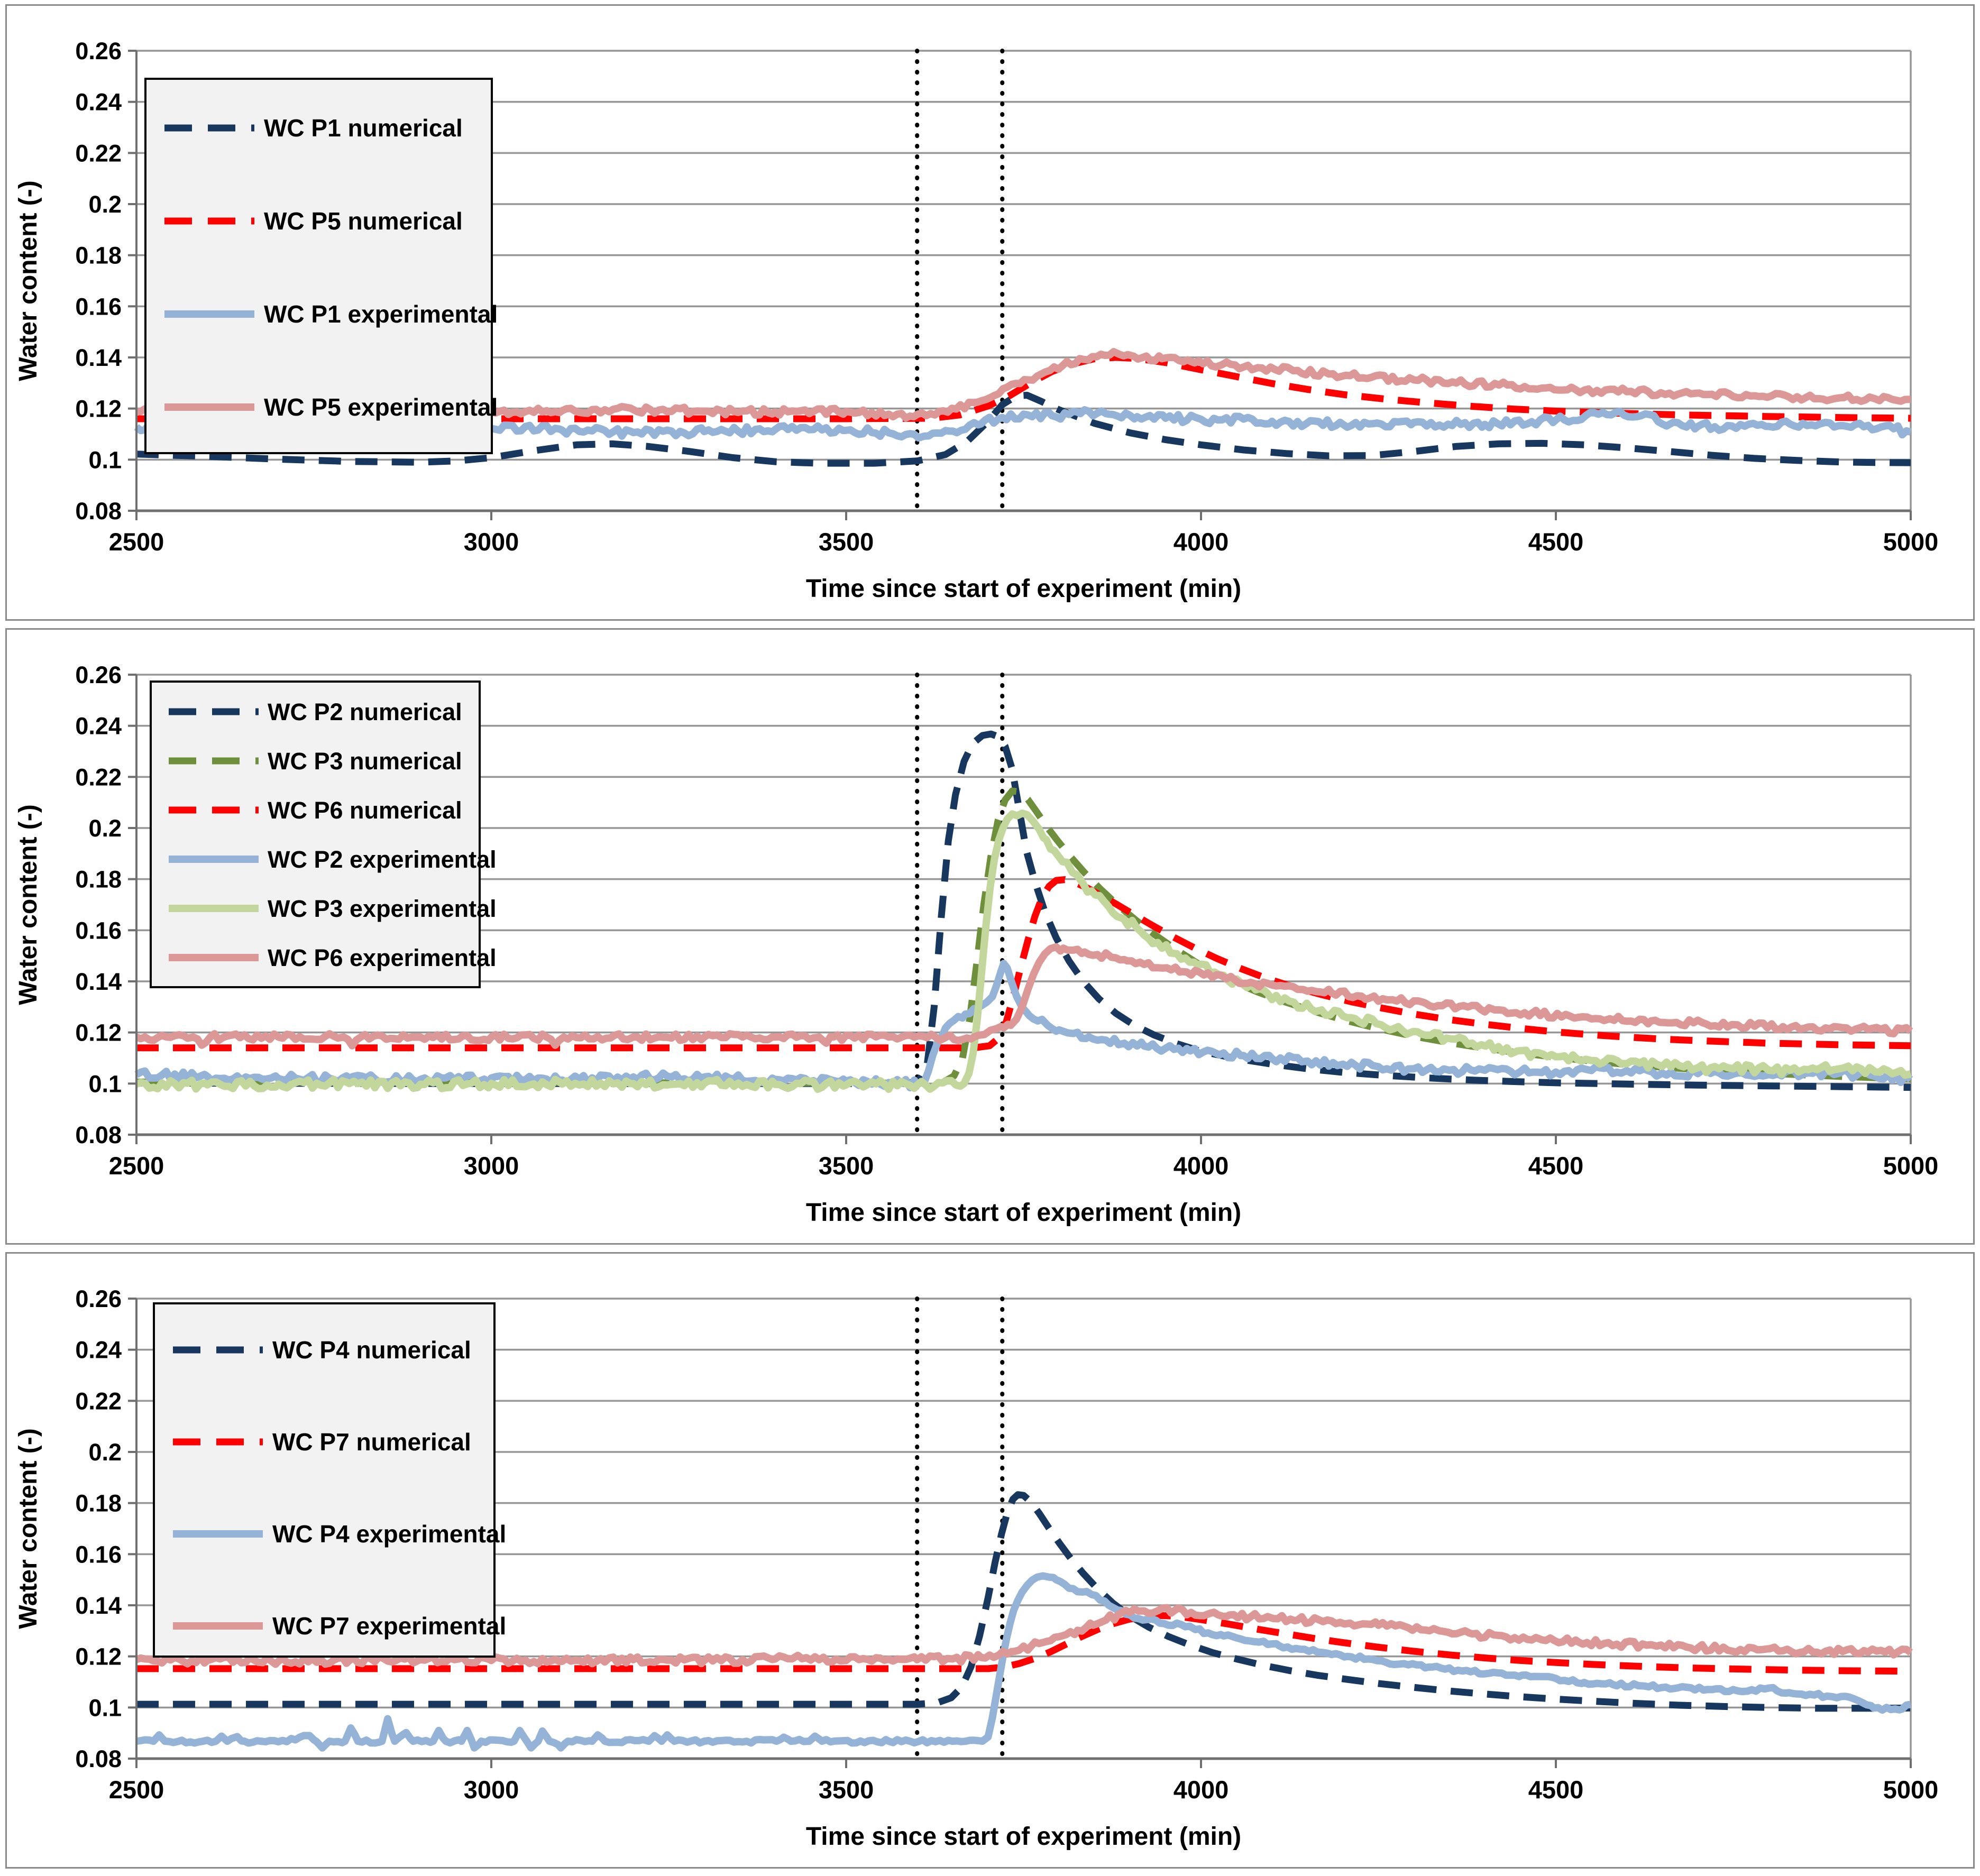 The image size is (1980, 1876). I want to click on series-wc-p5-numerical, so click(1023, 388).